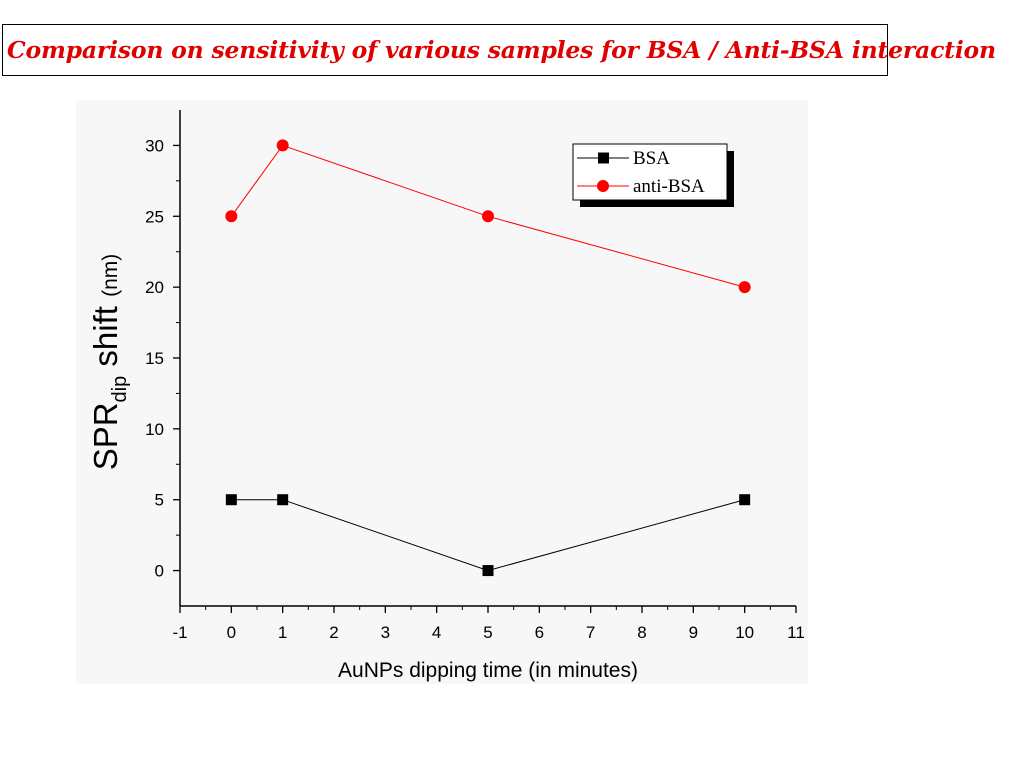  What do you see at coordinates (105, 336) in the screenshot?
I see `y-axis-label-rest: shift` at bounding box center [105, 336].